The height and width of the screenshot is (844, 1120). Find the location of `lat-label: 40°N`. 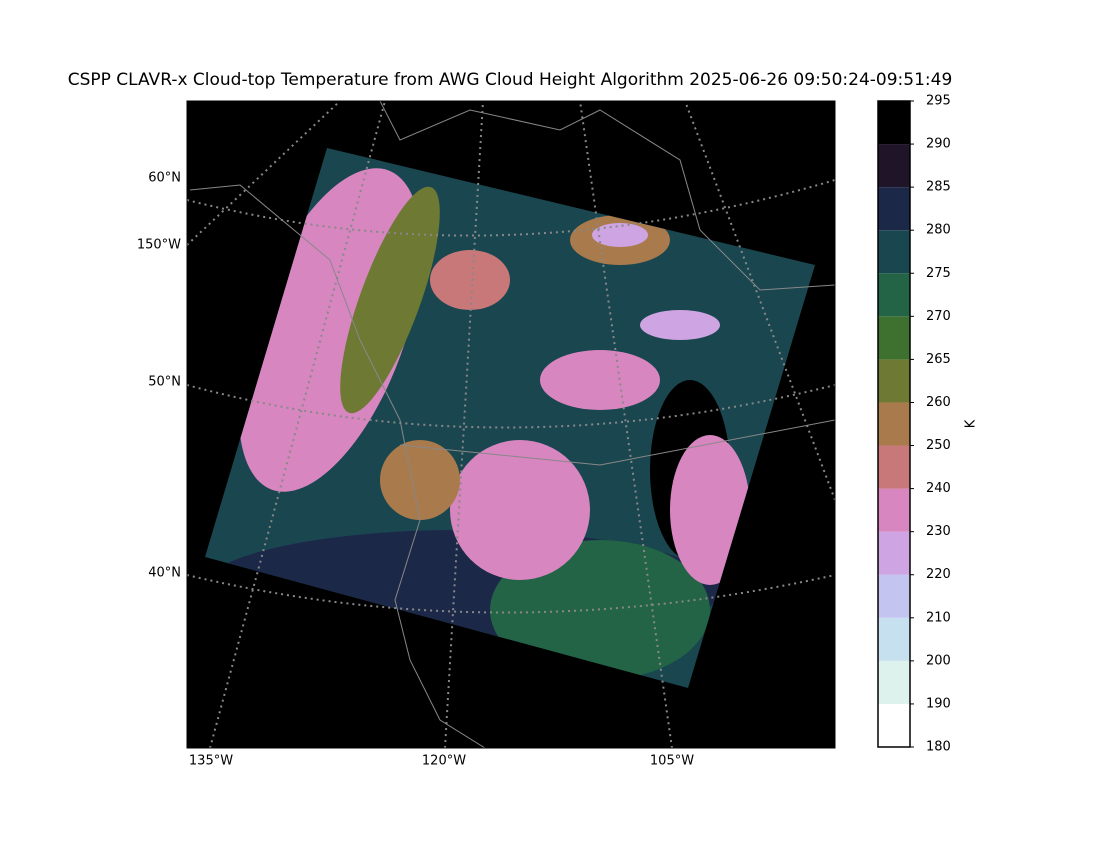

lat-label: 40°N is located at coordinates (164, 573).